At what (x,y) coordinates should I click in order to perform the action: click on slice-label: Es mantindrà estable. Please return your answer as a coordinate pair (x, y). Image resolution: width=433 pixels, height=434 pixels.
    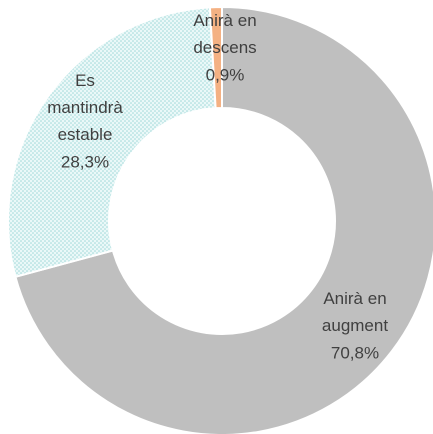
    Looking at the image, I should click on (85, 107).